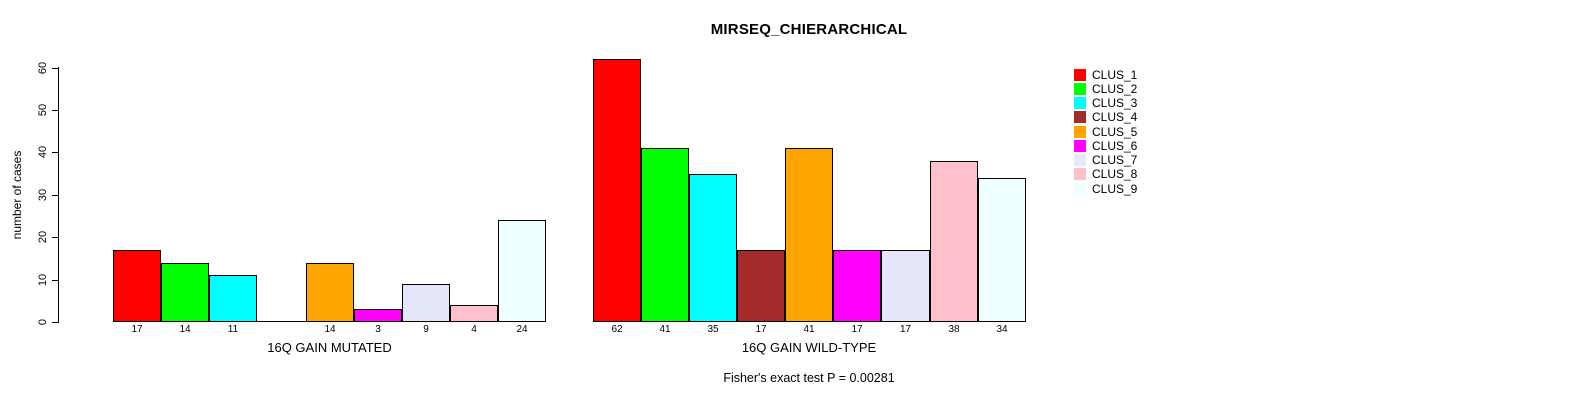  Describe the element at coordinates (1115, 173) in the screenshot. I see `legend-label-clus_8: CLUS_8` at that location.